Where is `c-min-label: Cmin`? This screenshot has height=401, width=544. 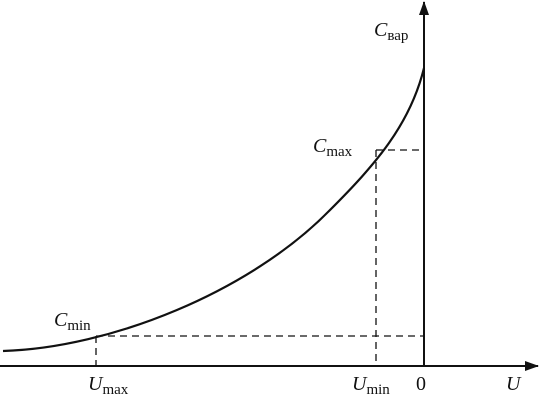 c-min-label: Cmin is located at coordinates (72, 321).